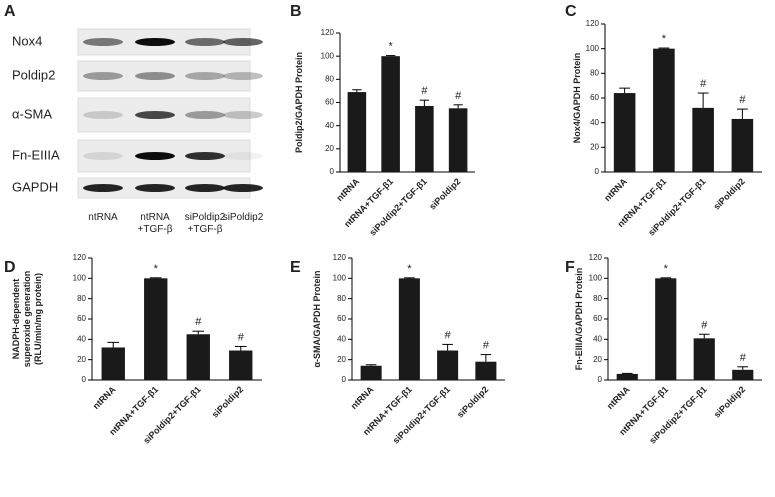 The width and height of the screenshot is (775, 497). What do you see at coordinates (579, 319) in the screenshot?
I see `y-axis-label: Fn-EIIIA/GAPDH Protein` at bounding box center [579, 319].